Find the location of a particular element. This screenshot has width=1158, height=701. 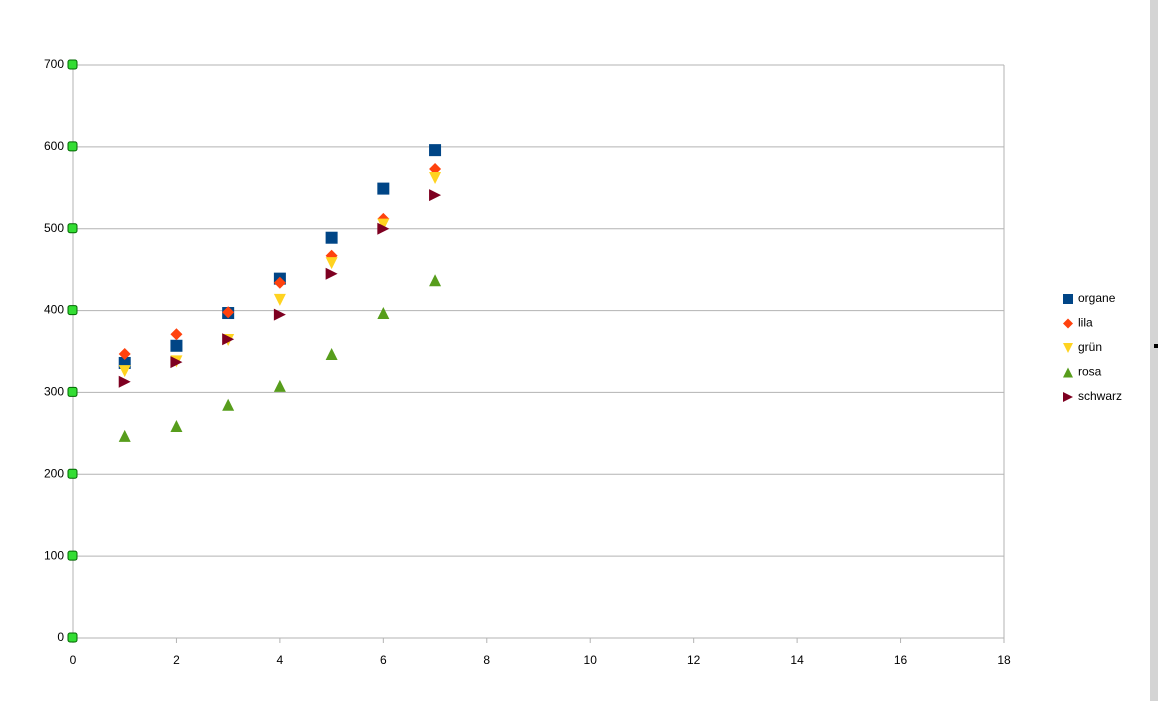

y-tick-label: 100 is located at coordinates (54, 555).